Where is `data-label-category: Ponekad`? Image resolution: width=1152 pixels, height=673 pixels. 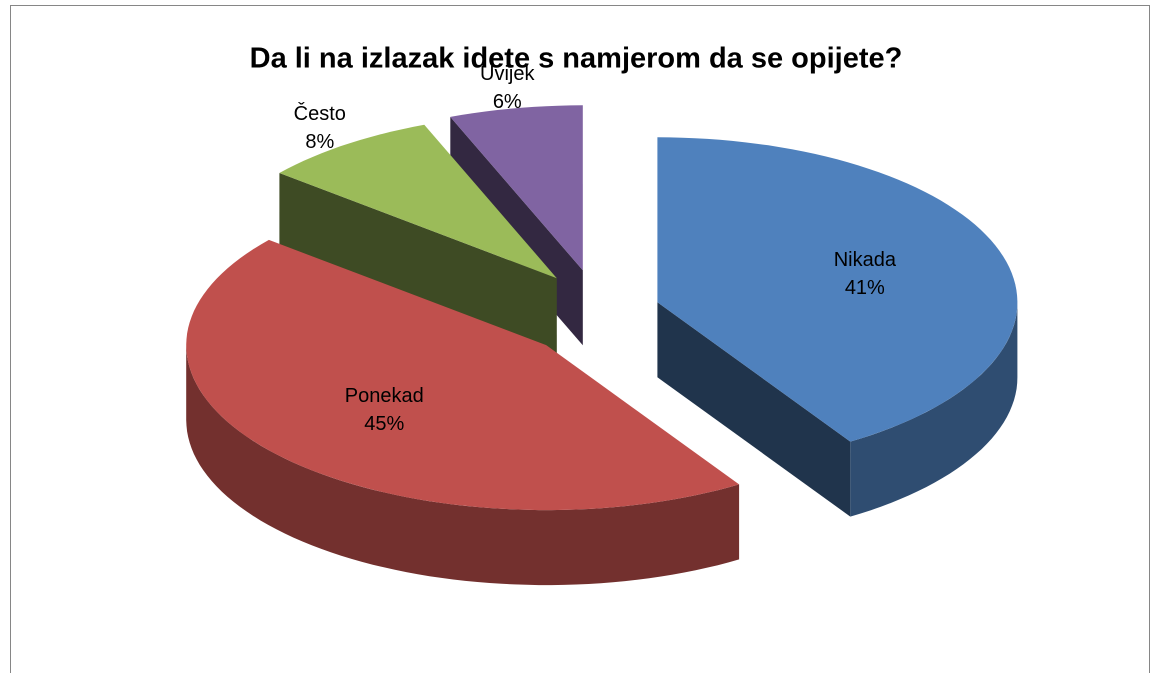
data-label-category: Ponekad is located at coordinates (384, 396).